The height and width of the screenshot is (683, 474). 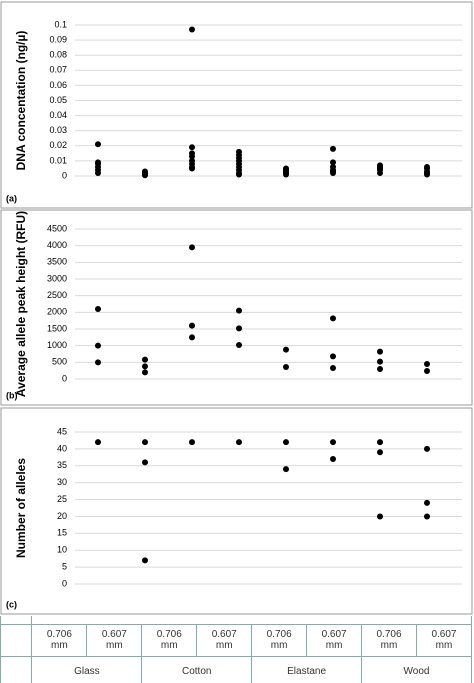 I want to click on y-axis-label: DNA concentation (ng/µ), so click(x=21, y=101).